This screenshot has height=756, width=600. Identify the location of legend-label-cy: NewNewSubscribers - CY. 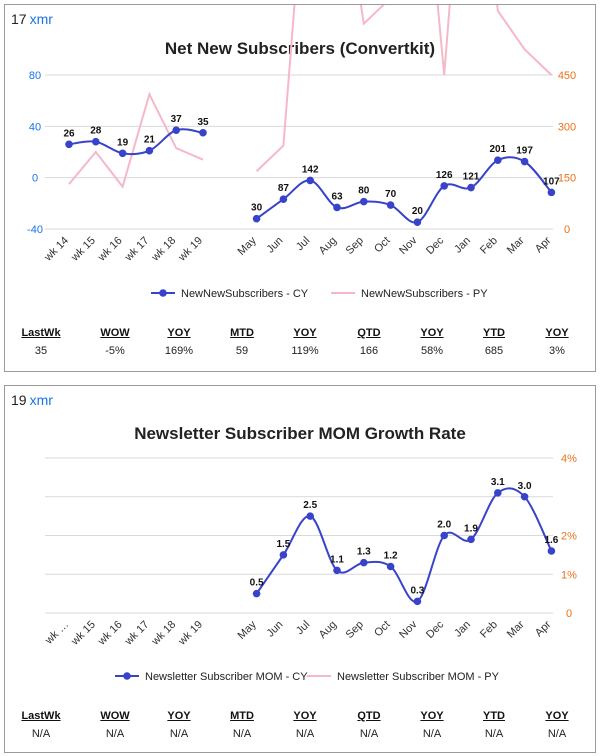
(245, 294).